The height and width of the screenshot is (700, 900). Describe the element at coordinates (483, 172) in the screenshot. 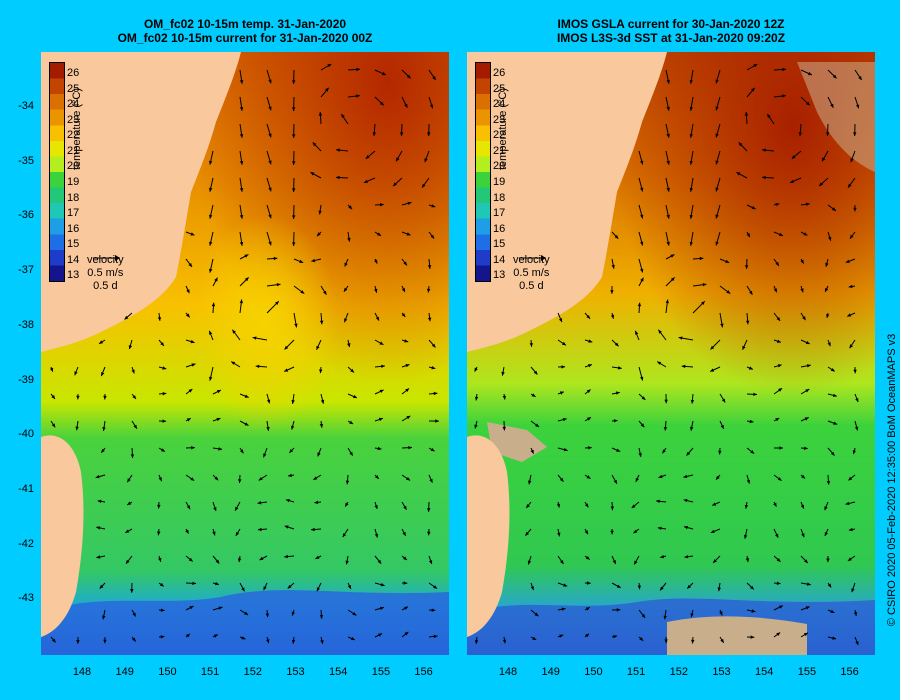

I see `right-colorbar` at that location.